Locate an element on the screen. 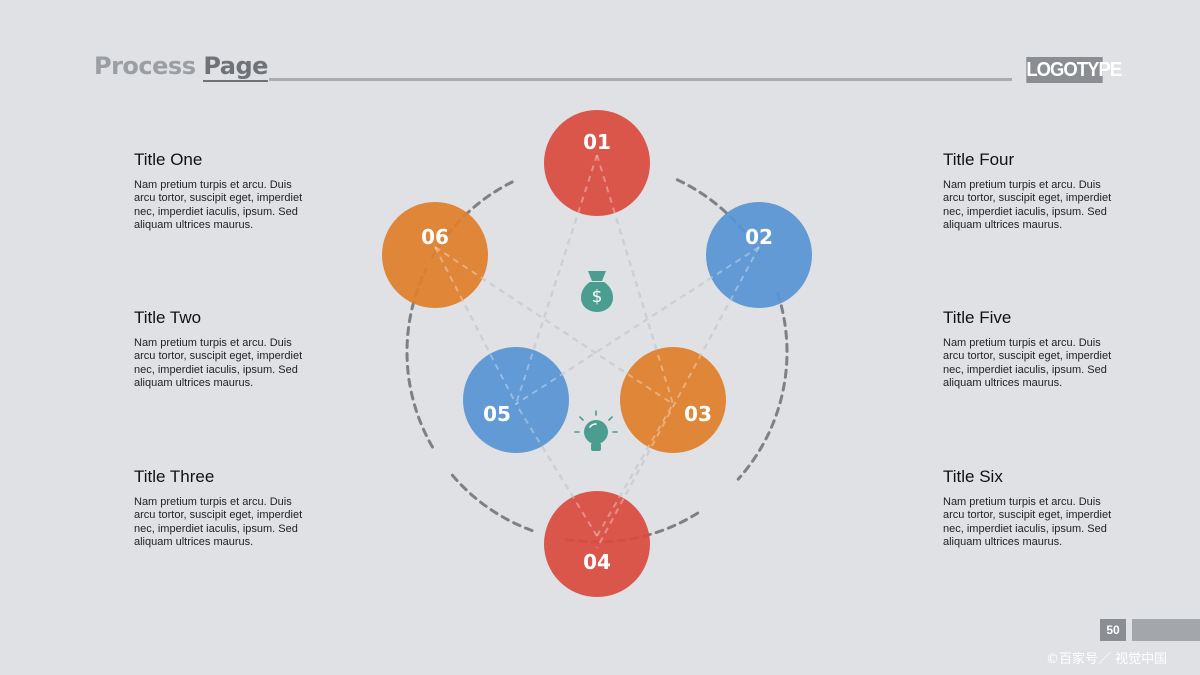 The width and height of the screenshot is (1200, 675). header-divider is located at coordinates (640, 79).